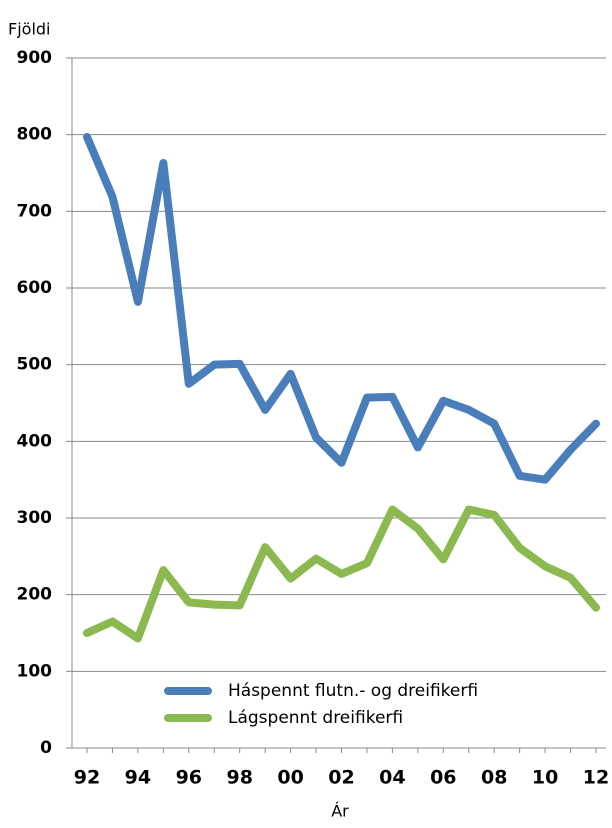  Describe the element at coordinates (46, 748) in the screenshot. I see `y-tick-label: 0` at that location.